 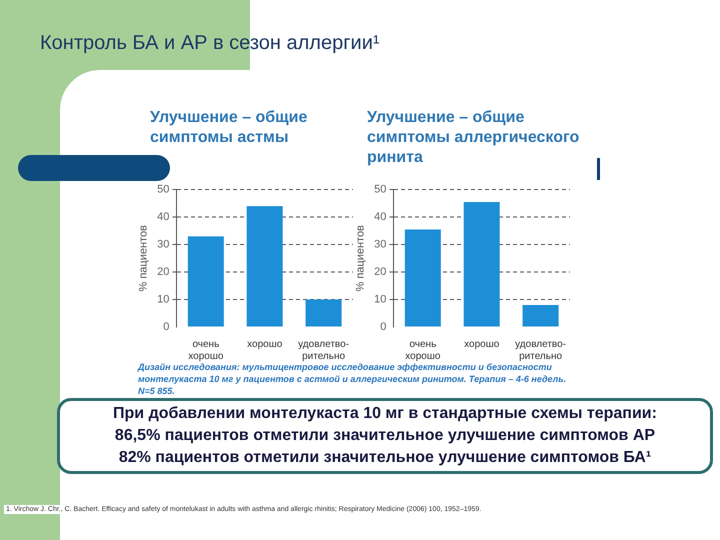 I want to click on chart-title: Улучшение – общие симптомы астмы, so click(x=228, y=128).